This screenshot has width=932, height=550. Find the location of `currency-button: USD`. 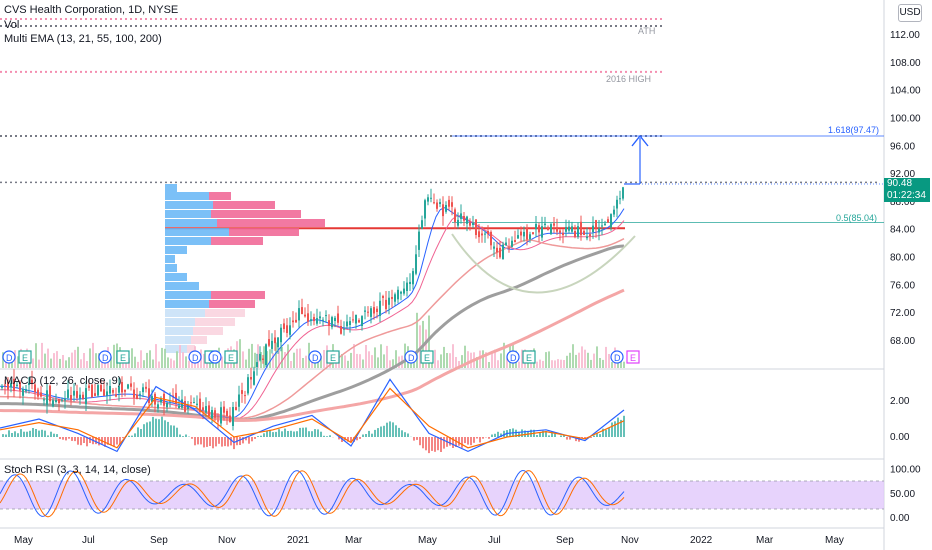

currency-button: USD is located at coordinates (910, 13).